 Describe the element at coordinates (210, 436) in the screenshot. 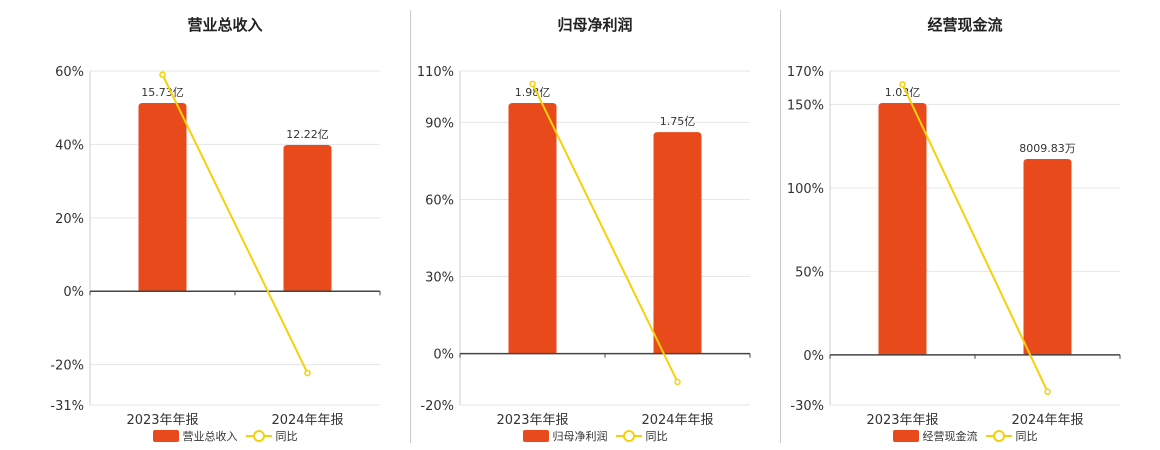

I see `legend-label: 营业总收入` at that location.